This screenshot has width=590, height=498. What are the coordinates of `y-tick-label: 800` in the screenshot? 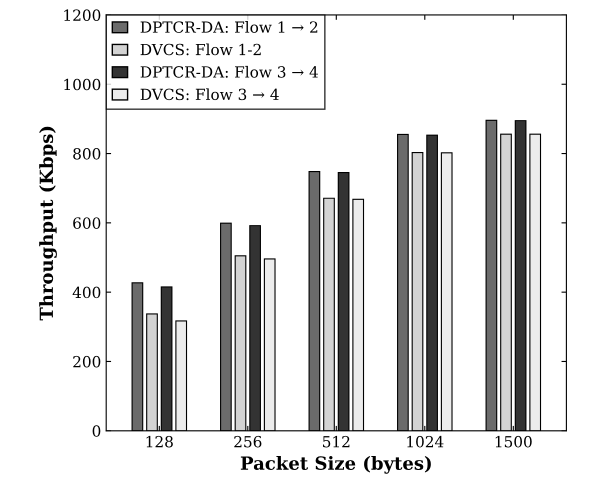 It's located at (86, 154).